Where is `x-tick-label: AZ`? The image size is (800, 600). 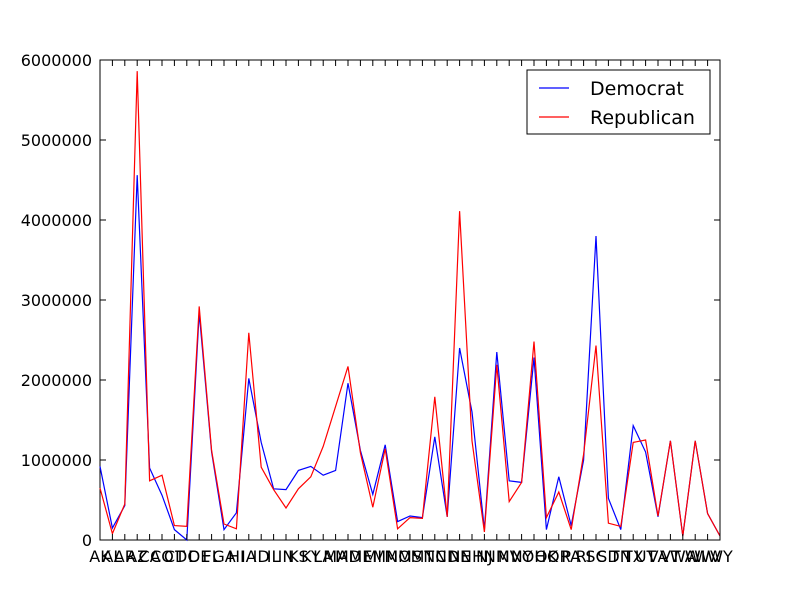 x-tick-label: AZ is located at coordinates (137, 556).